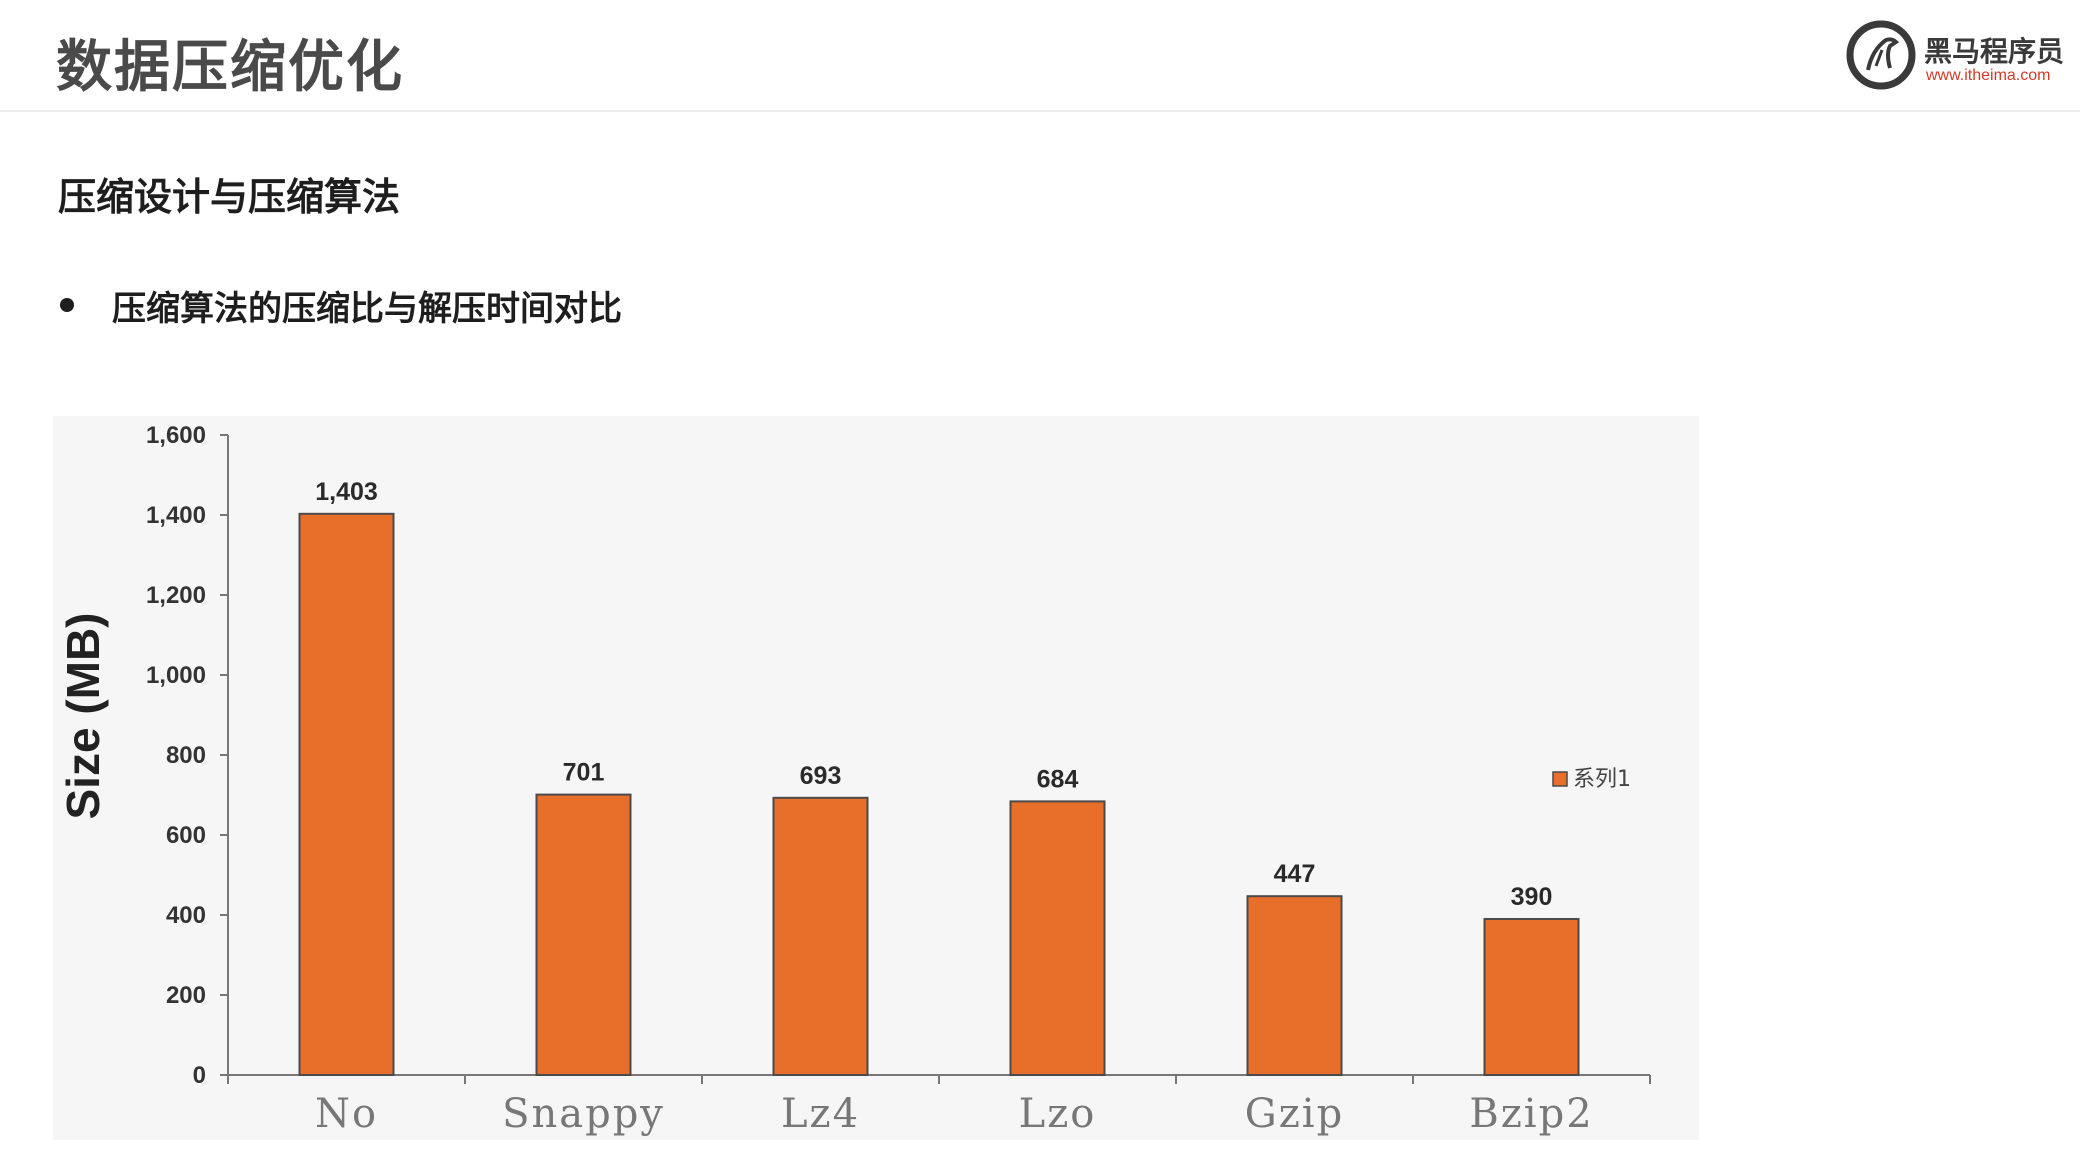 The height and width of the screenshot is (1170, 2080). What do you see at coordinates (186, 835) in the screenshot?
I see `y-tick-label: 600` at bounding box center [186, 835].